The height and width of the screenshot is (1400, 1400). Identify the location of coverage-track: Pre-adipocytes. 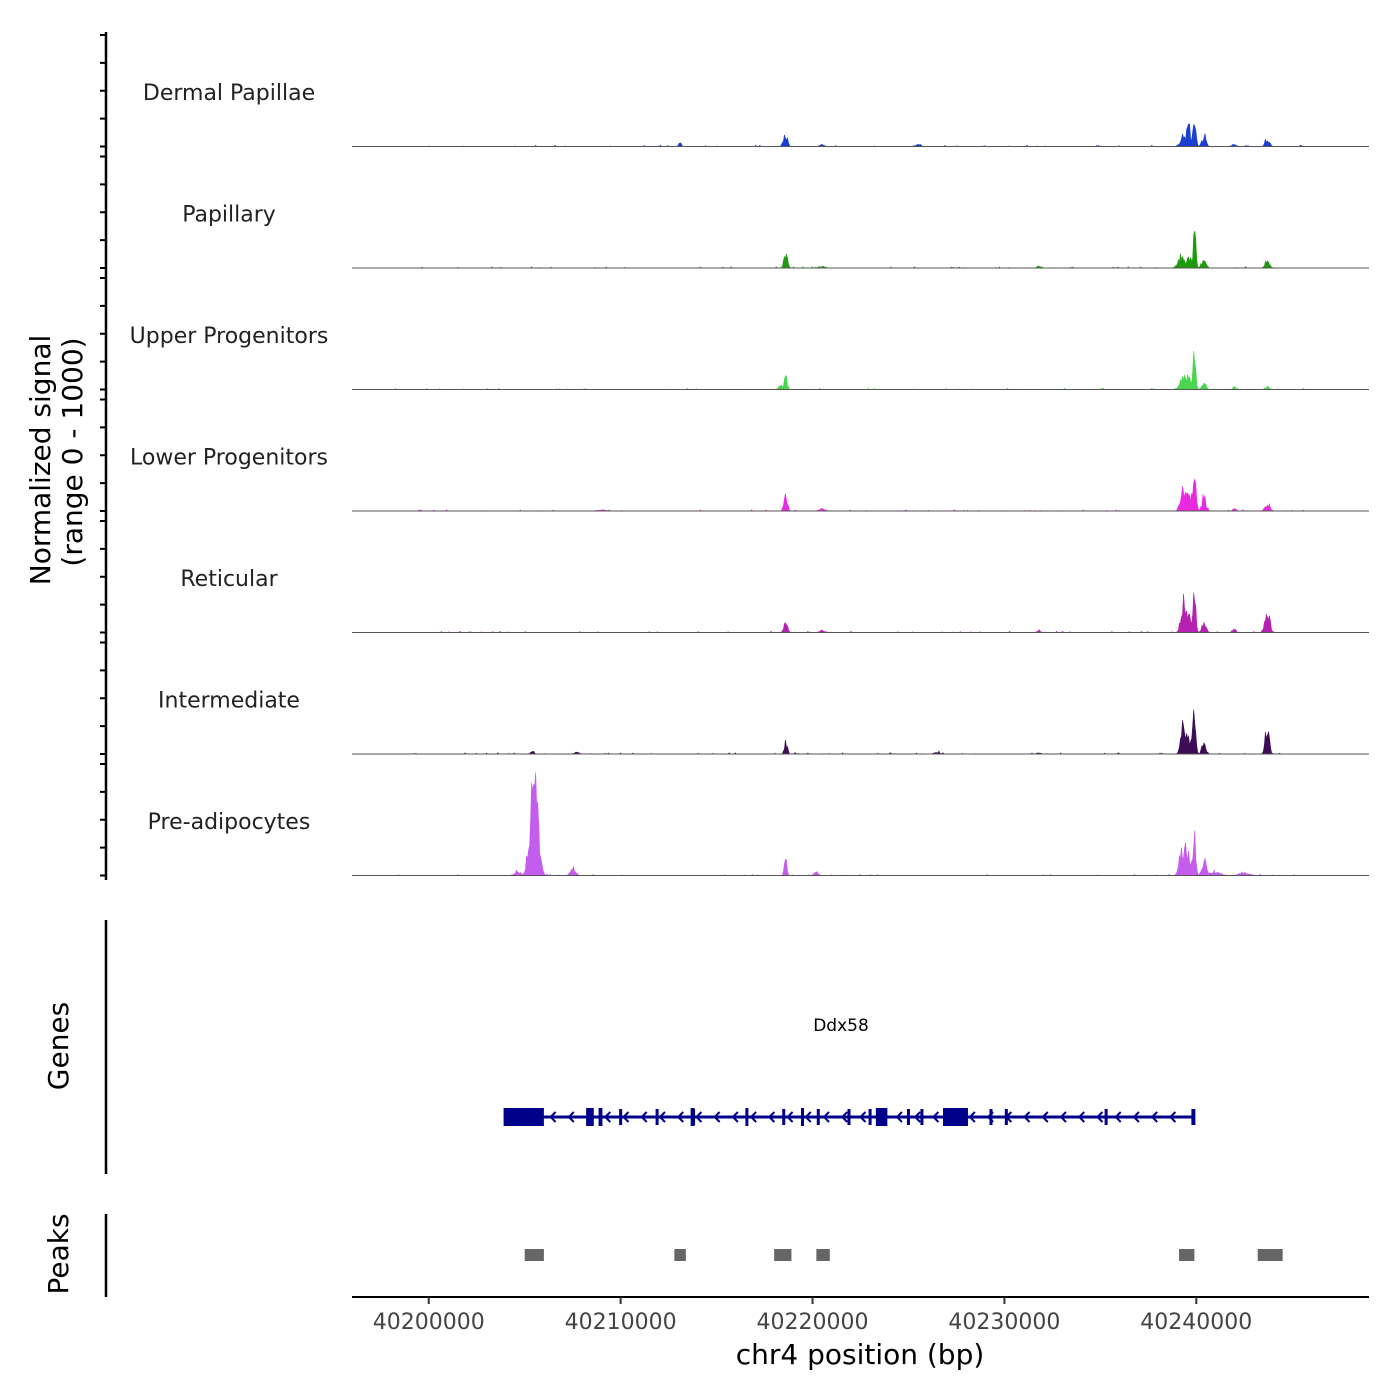
(758, 824).